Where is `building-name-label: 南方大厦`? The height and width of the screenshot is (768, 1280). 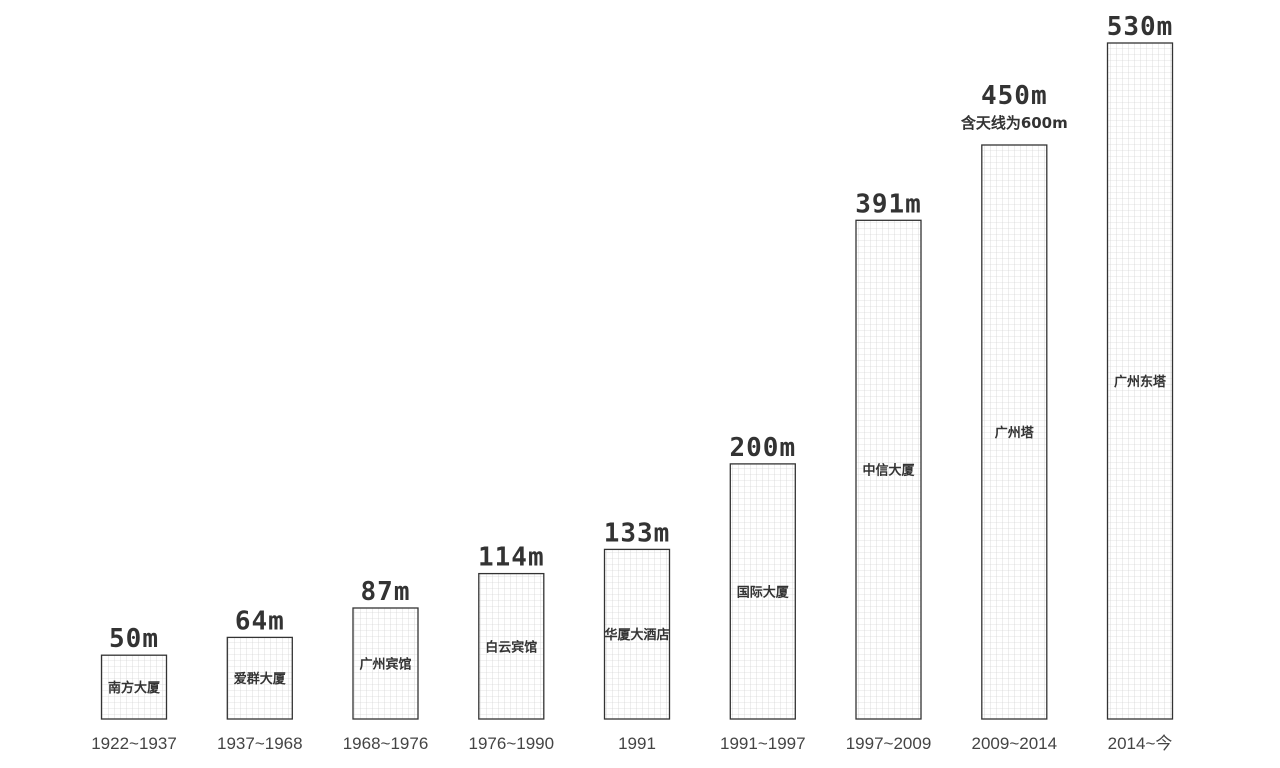 building-name-label: 南方大厦 is located at coordinates (134, 688).